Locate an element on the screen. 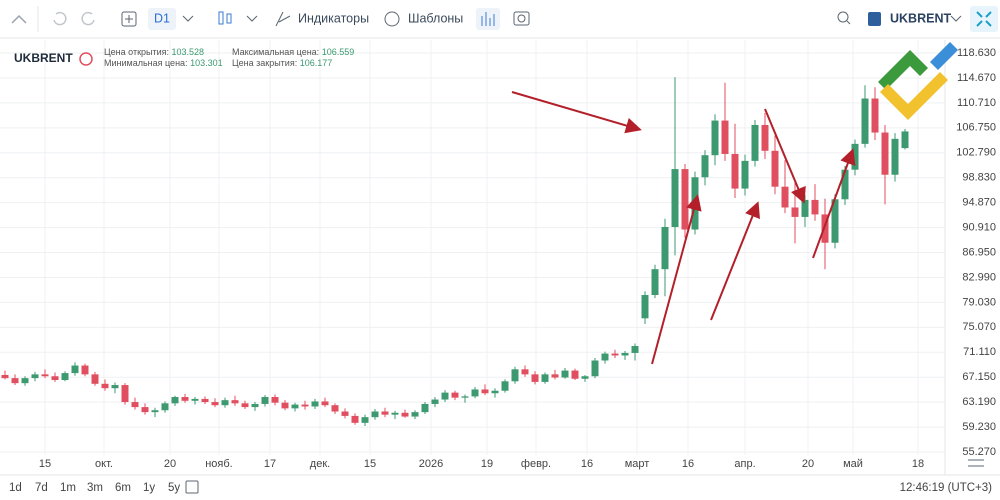 The image size is (1000, 500). low-value: 103.301 is located at coordinates (206, 63).